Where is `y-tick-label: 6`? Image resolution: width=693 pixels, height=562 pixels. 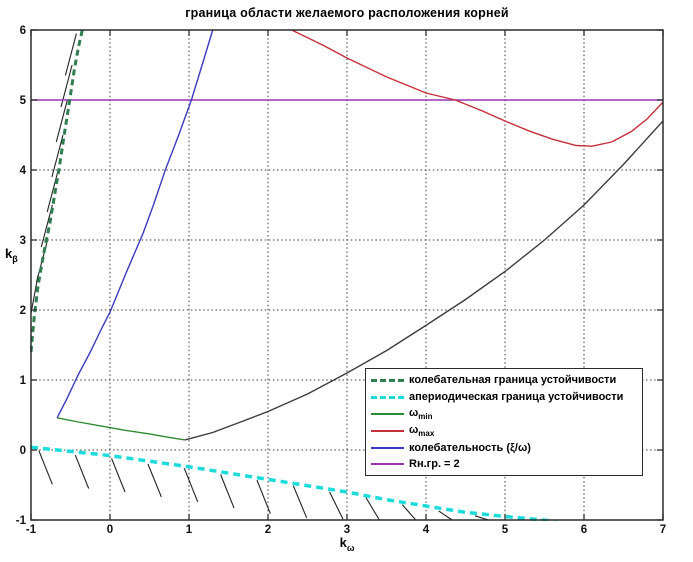 y-tick-label: 6 is located at coordinates (23, 31).